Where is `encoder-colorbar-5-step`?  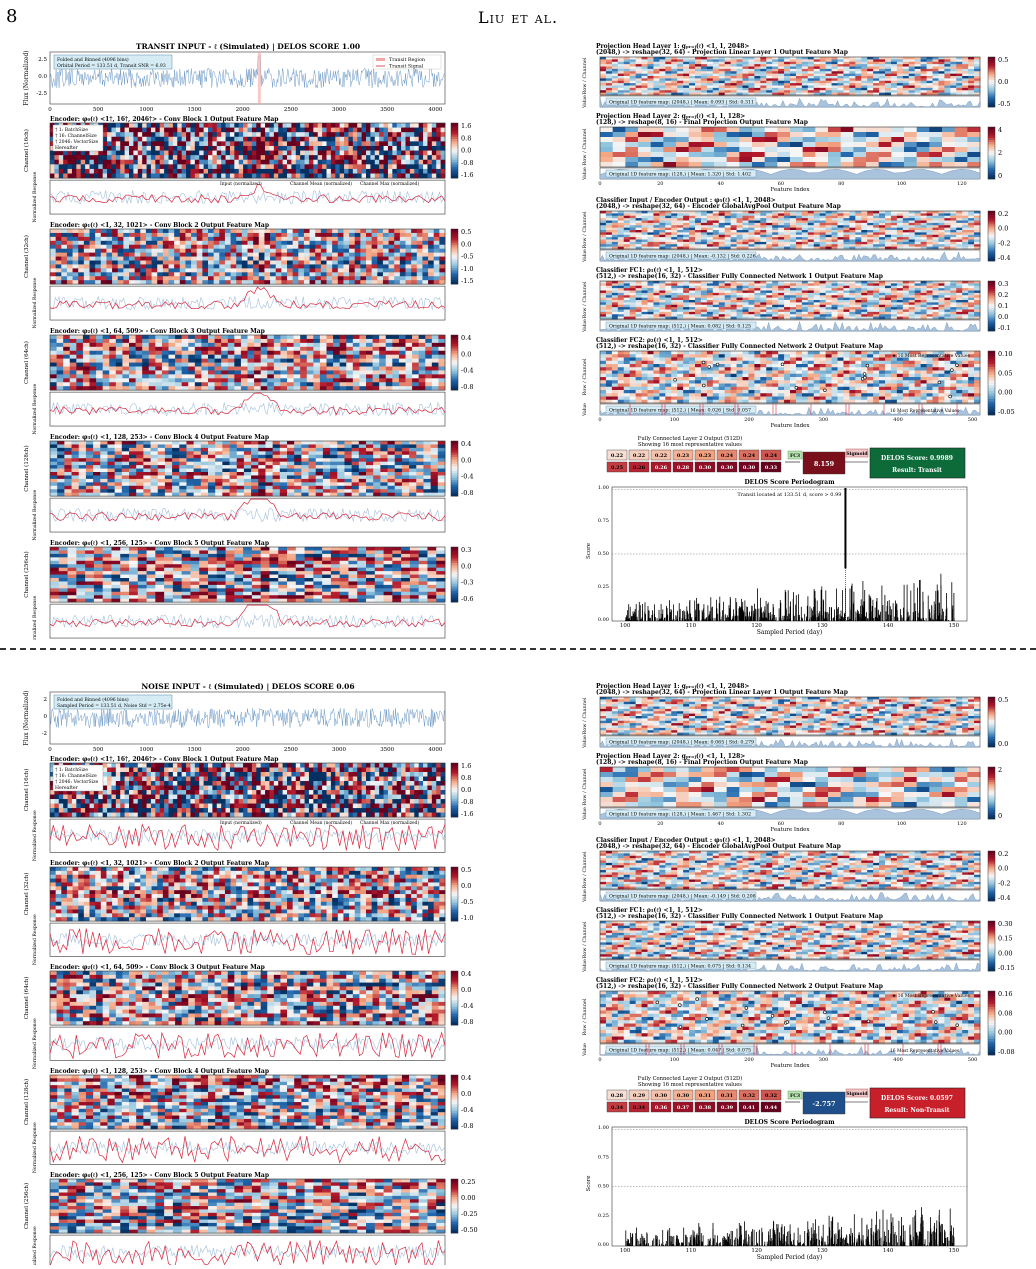 encoder-colorbar-5-step is located at coordinates (454, 582).